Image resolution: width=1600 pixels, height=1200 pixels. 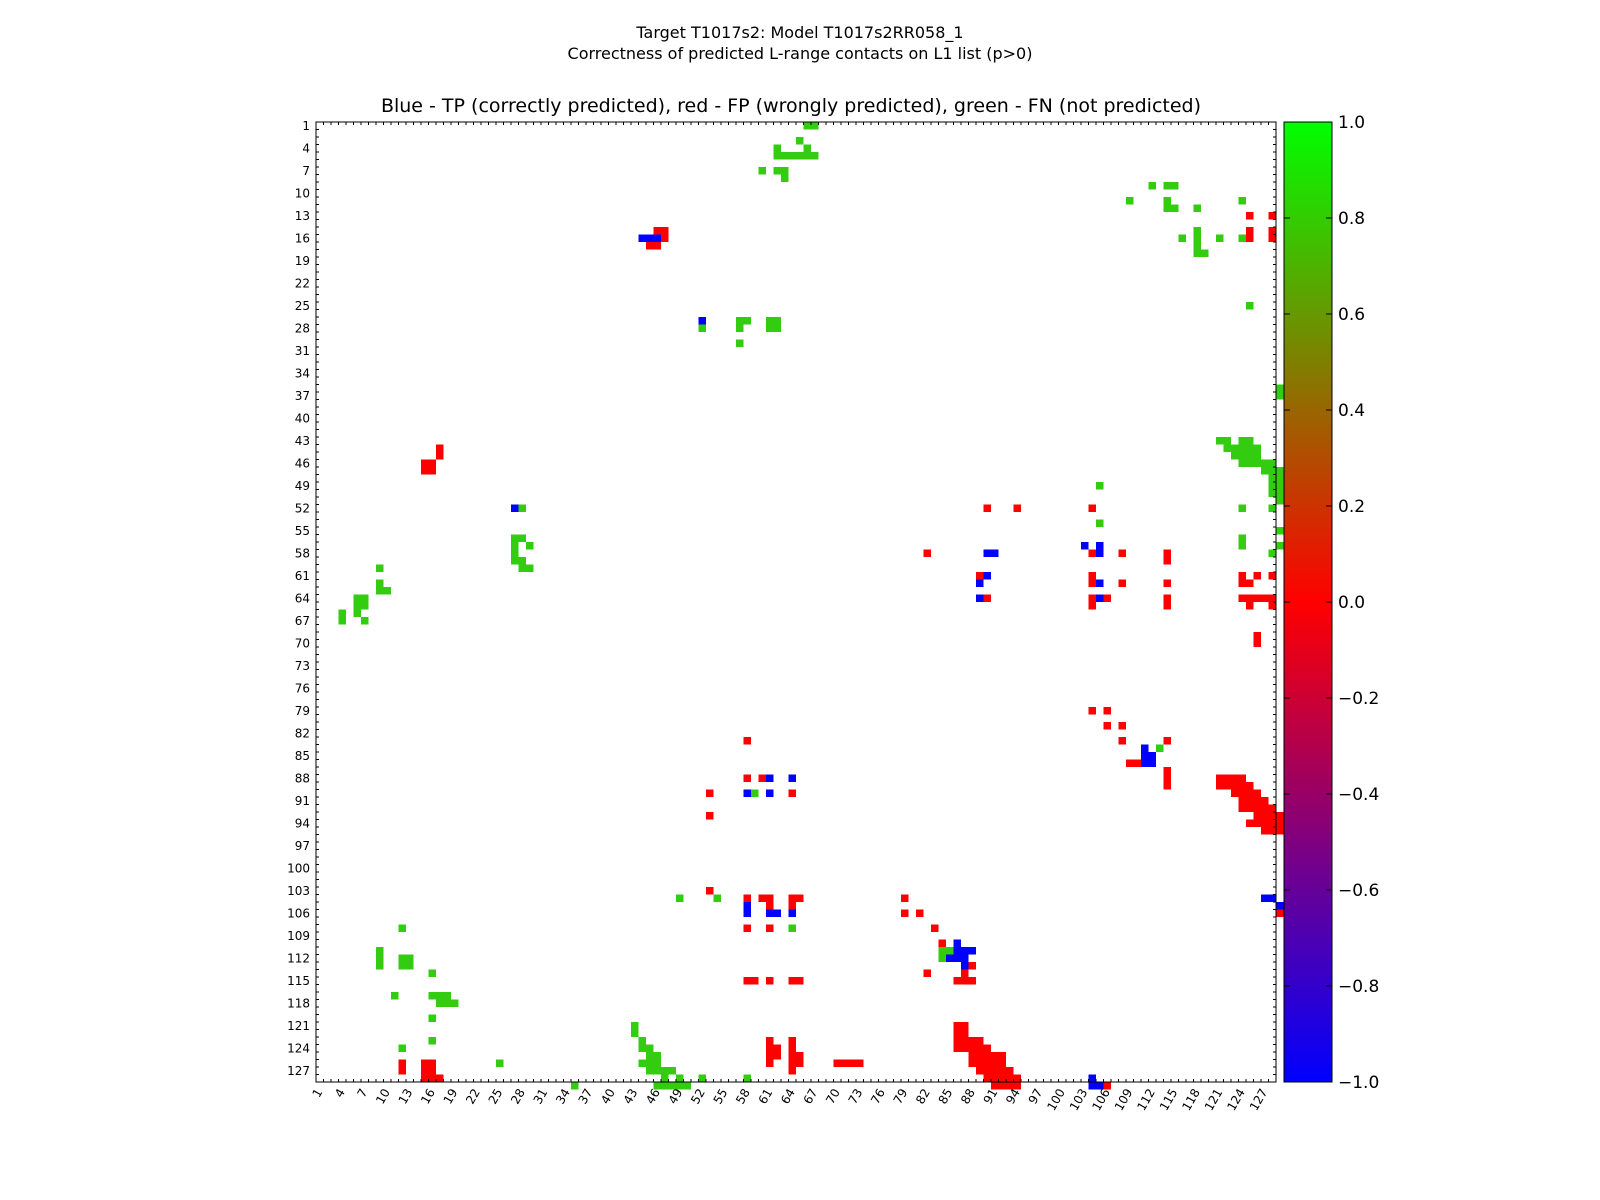 I want to click on colorbar-tick-label: −0.2, so click(x=1358, y=699).